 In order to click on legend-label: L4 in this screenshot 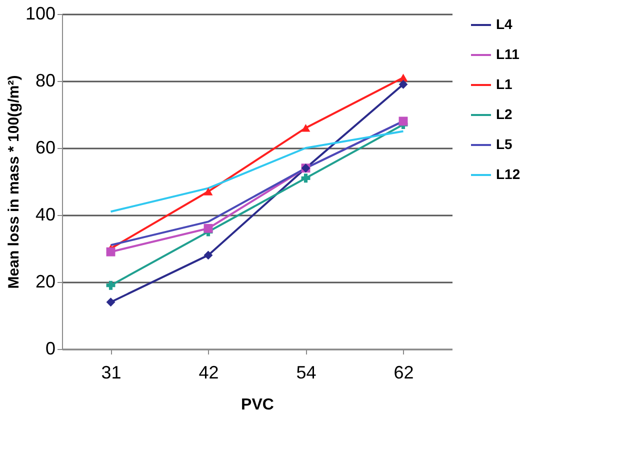, I will do `click(504, 24)`.